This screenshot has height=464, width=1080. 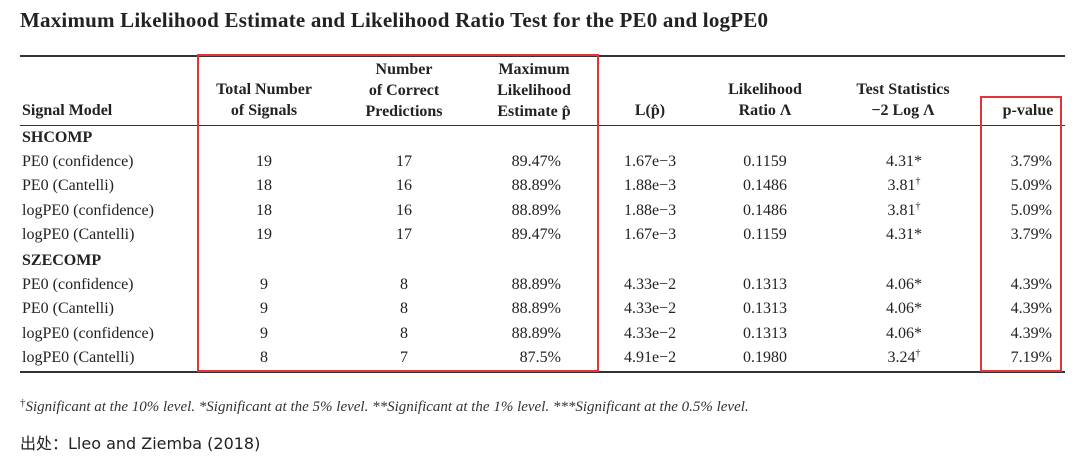 I want to click on group-label: SHCOMP, so click(x=57, y=137).